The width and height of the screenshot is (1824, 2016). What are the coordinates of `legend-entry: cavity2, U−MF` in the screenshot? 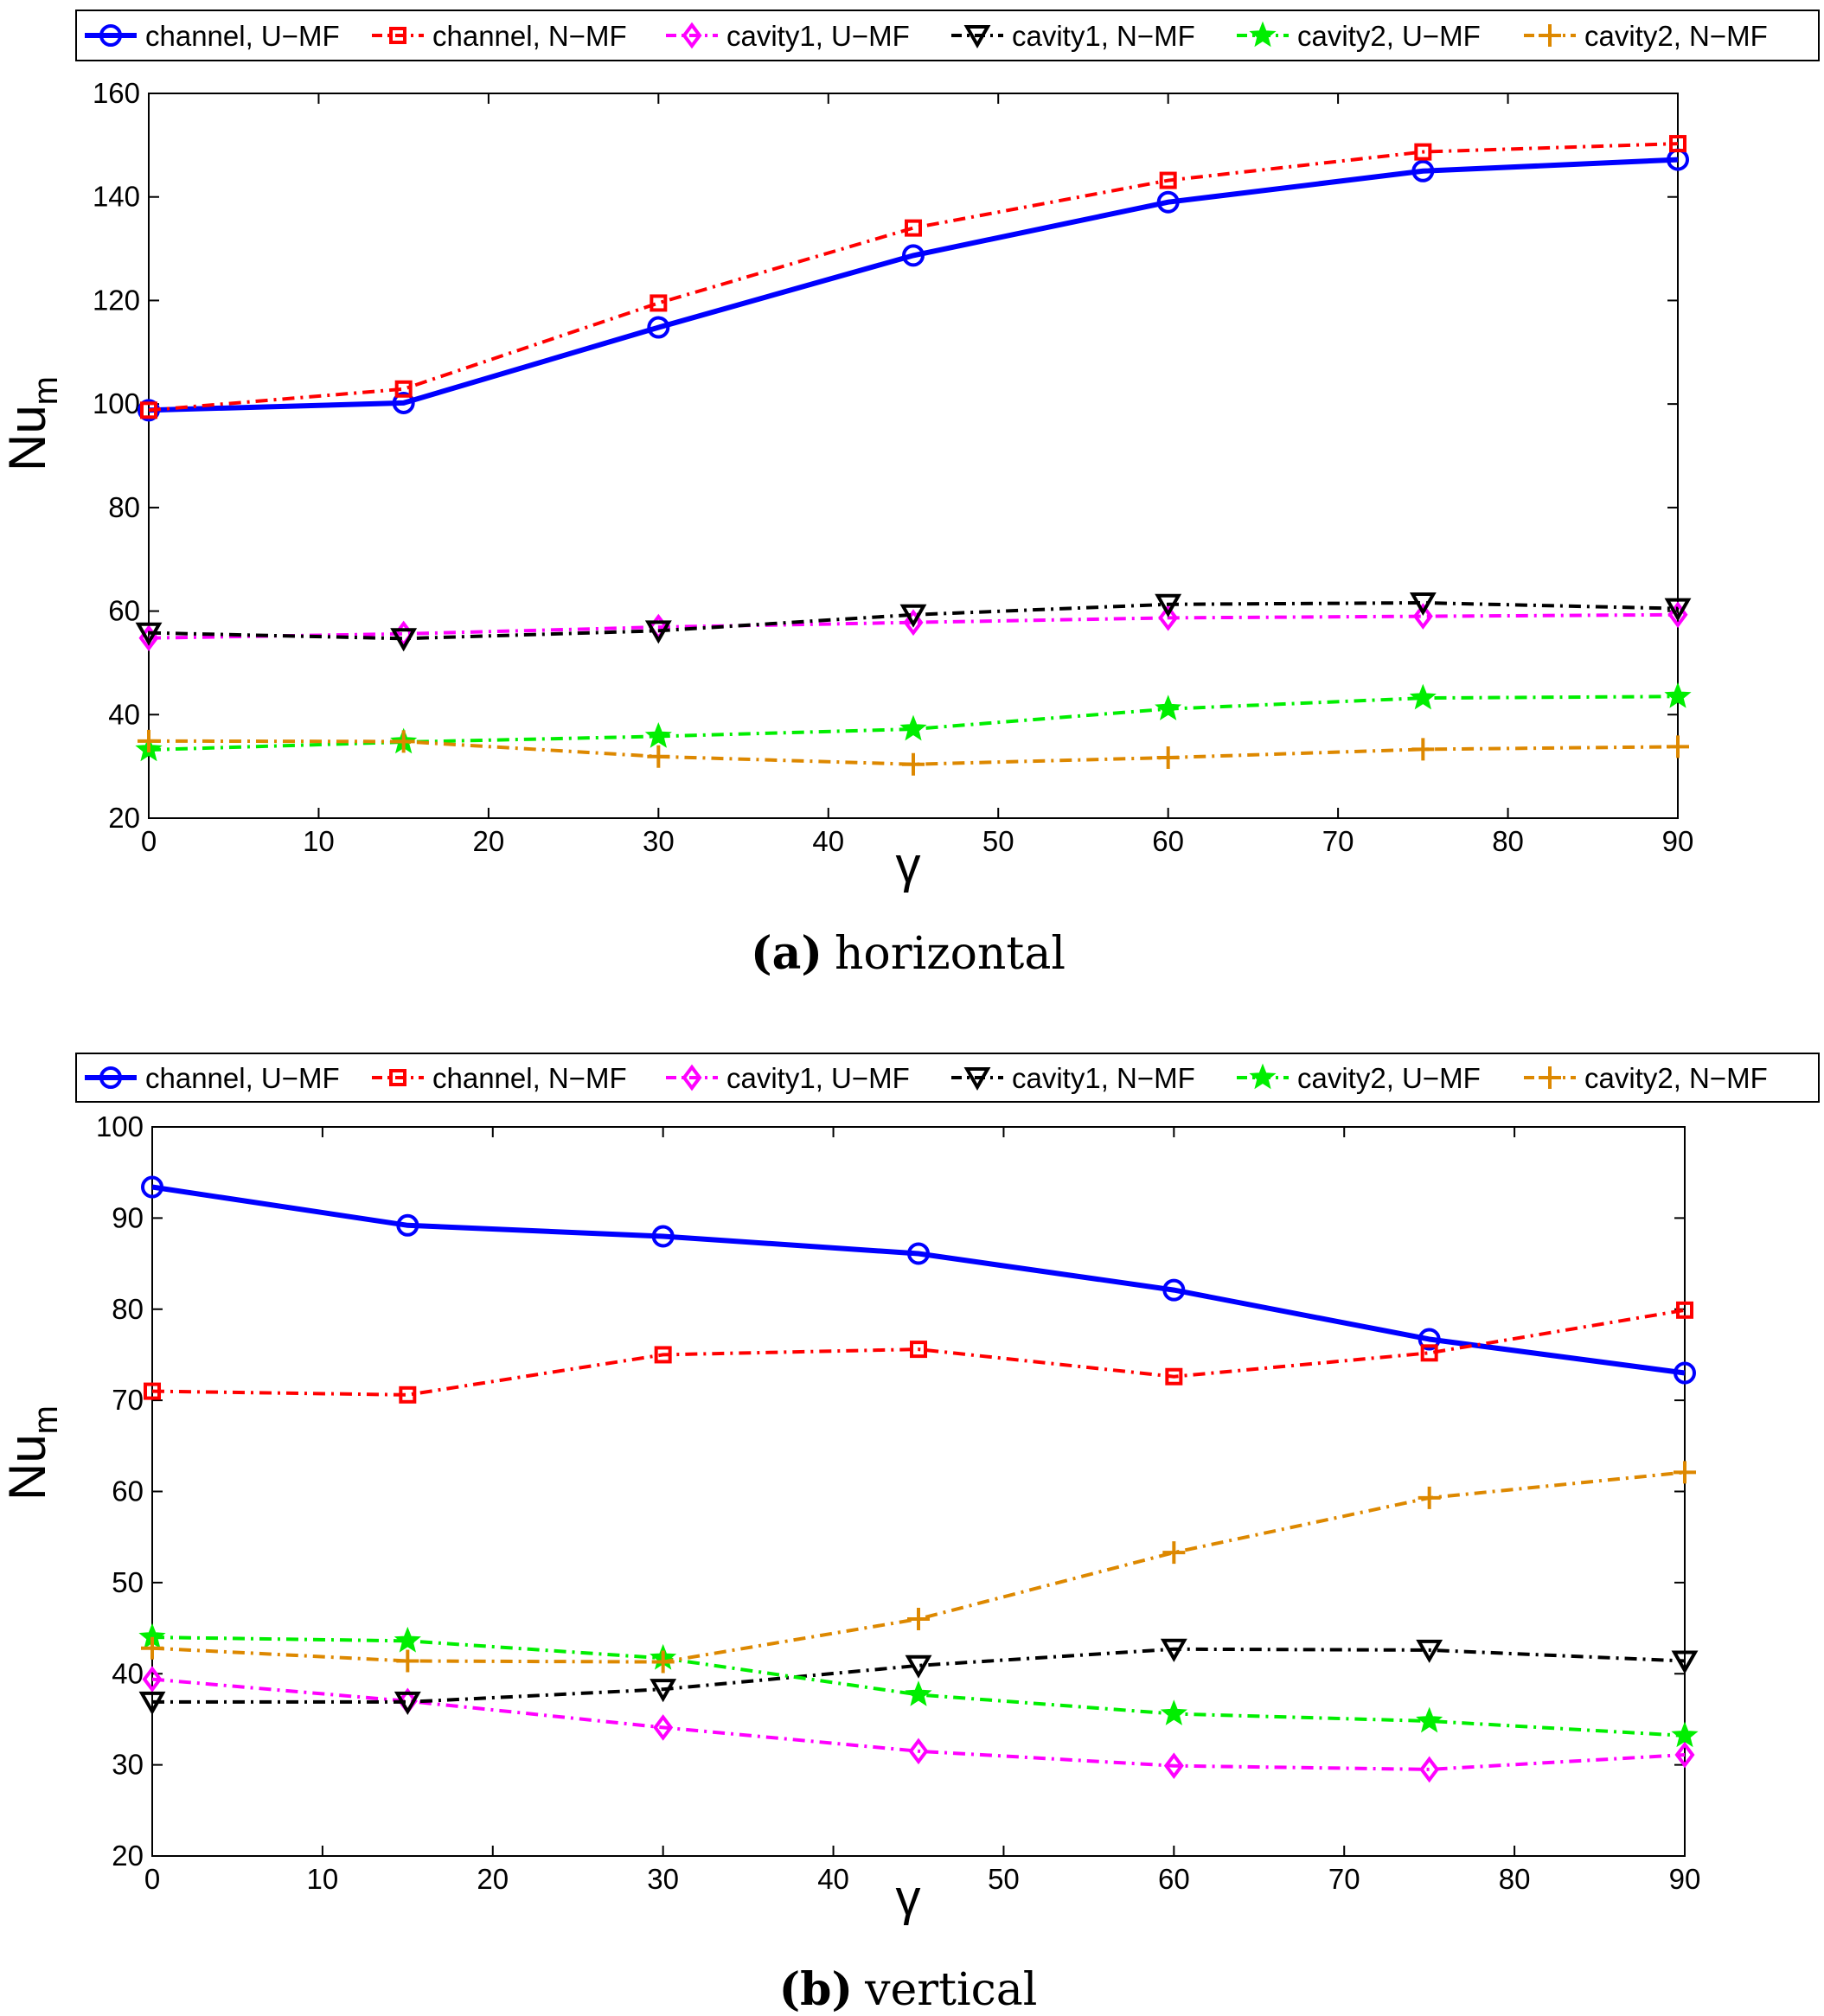 It's located at (1359, 1078).